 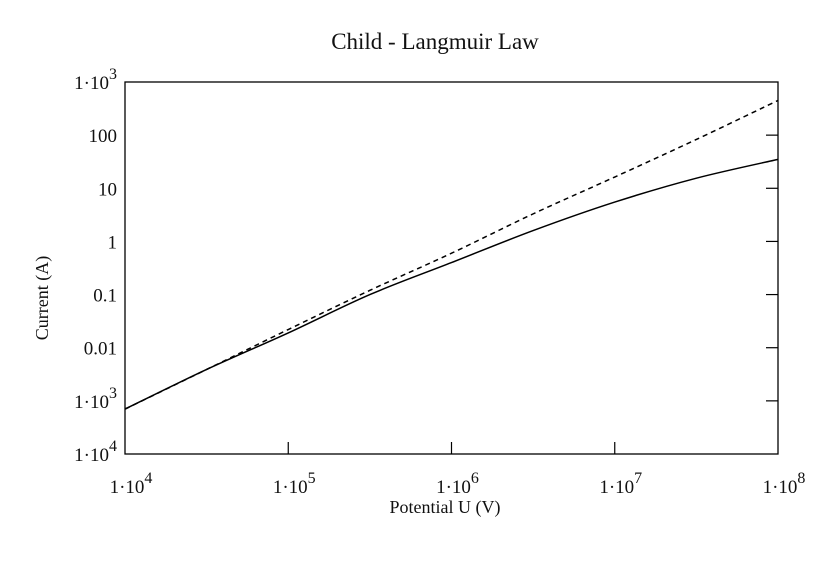 I want to click on y-tick-label: 1, so click(x=113, y=242).